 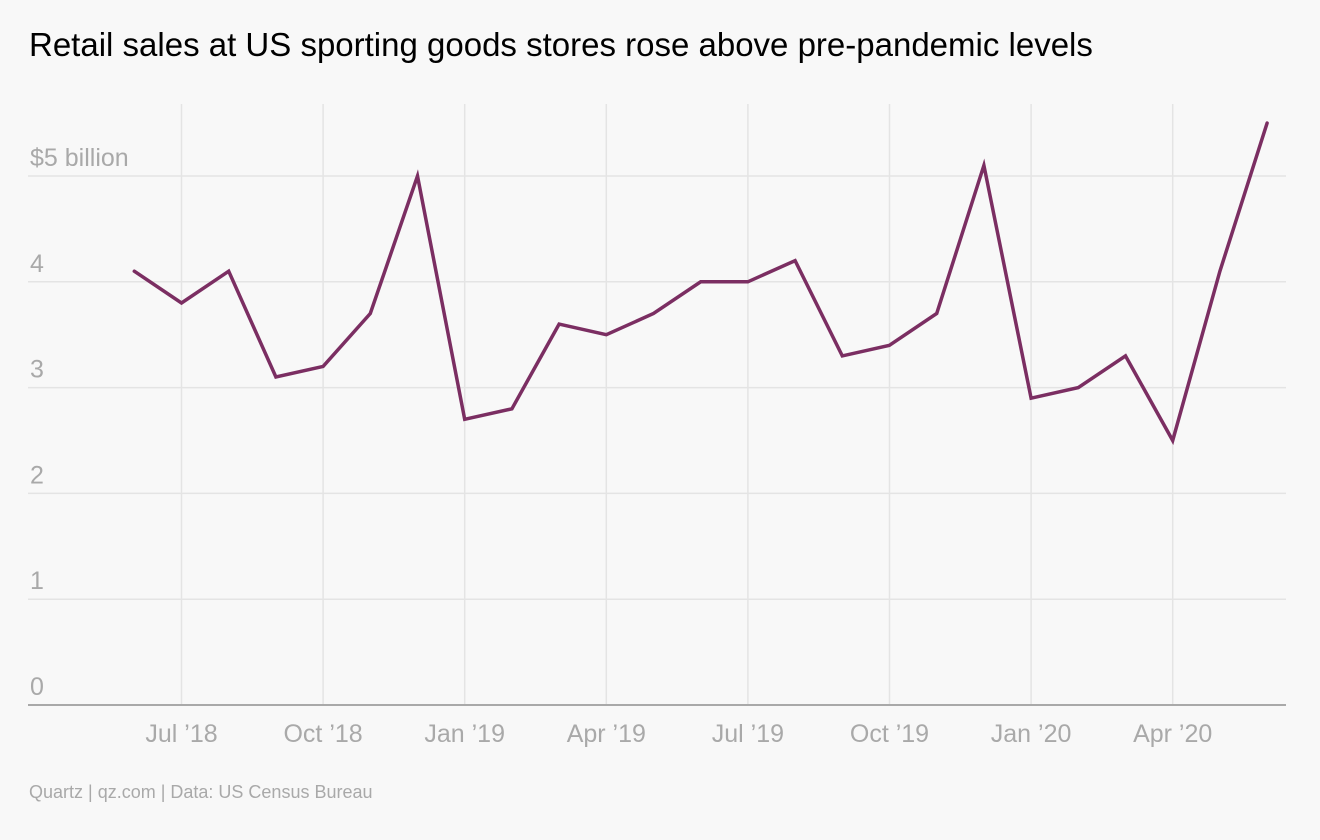 I want to click on x-tick-label: Apr ’20, so click(x=1172, y=734).